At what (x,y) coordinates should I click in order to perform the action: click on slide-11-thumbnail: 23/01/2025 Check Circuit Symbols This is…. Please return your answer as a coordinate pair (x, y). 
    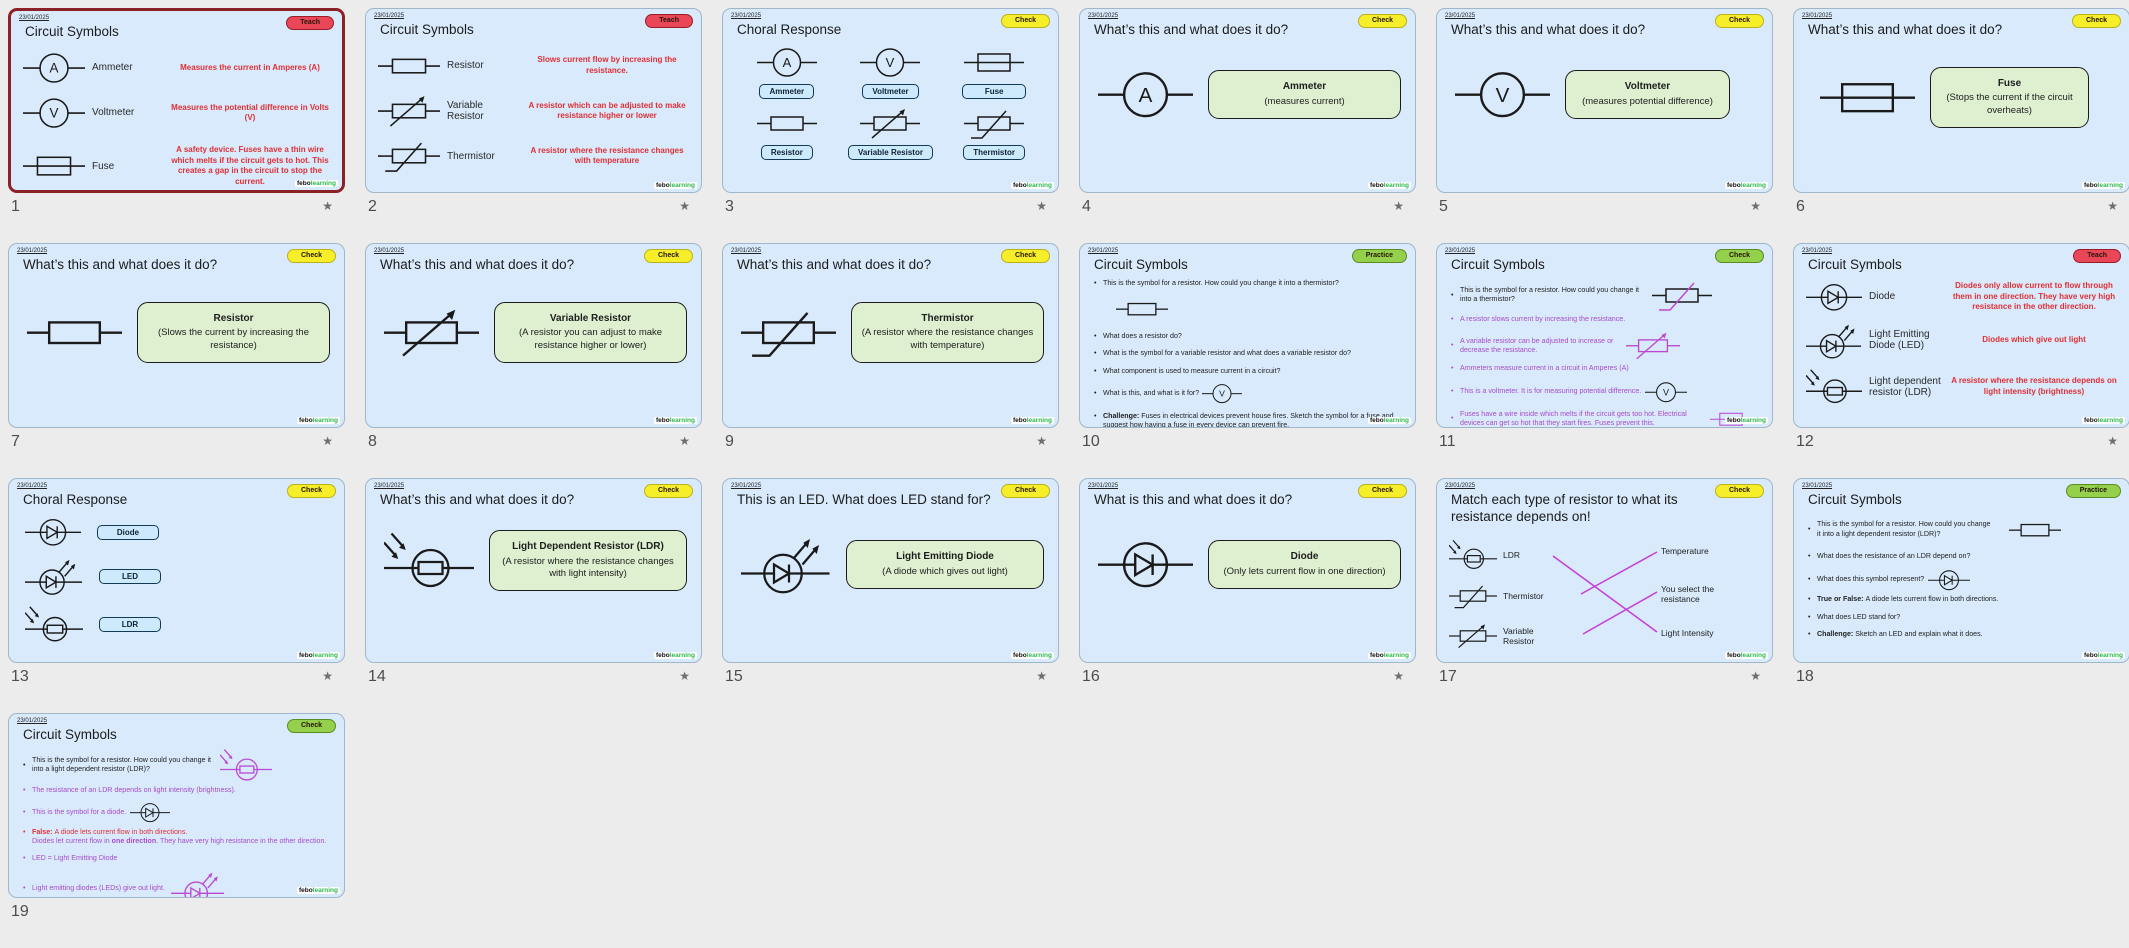
    Looking at the image, I should click on (1604, 335).